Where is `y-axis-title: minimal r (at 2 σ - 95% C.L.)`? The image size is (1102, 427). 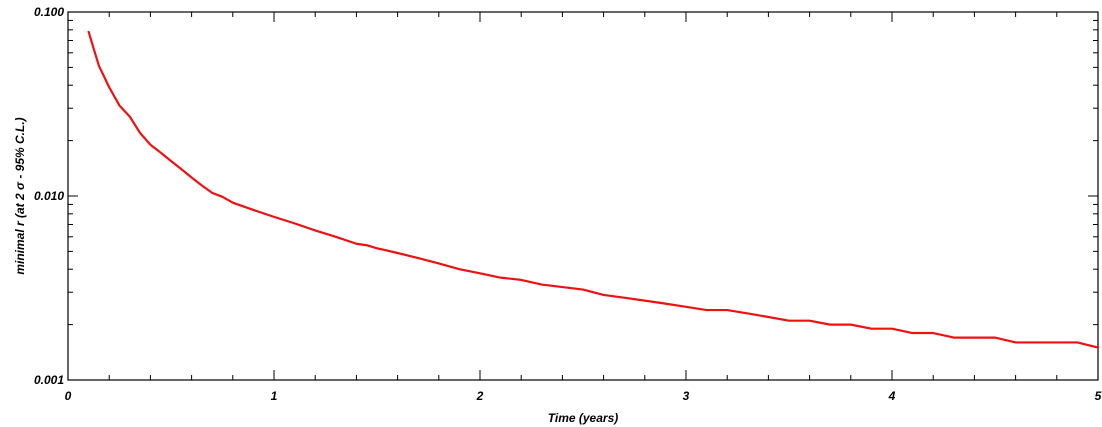
y-axis-title: minimal r (at 2 σ - 95% C.L.) is located at coordinates (20, 195).